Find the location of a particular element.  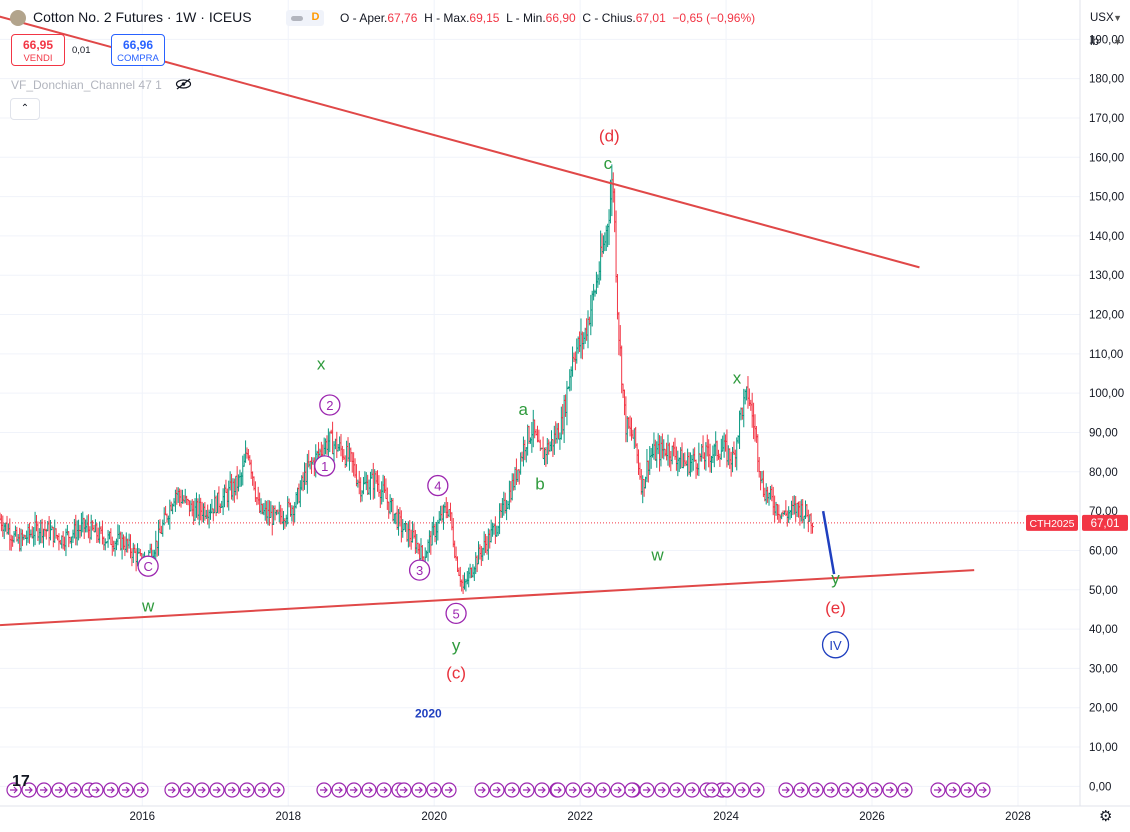

low-label: L - Min. is located at coordinates (526, 18).